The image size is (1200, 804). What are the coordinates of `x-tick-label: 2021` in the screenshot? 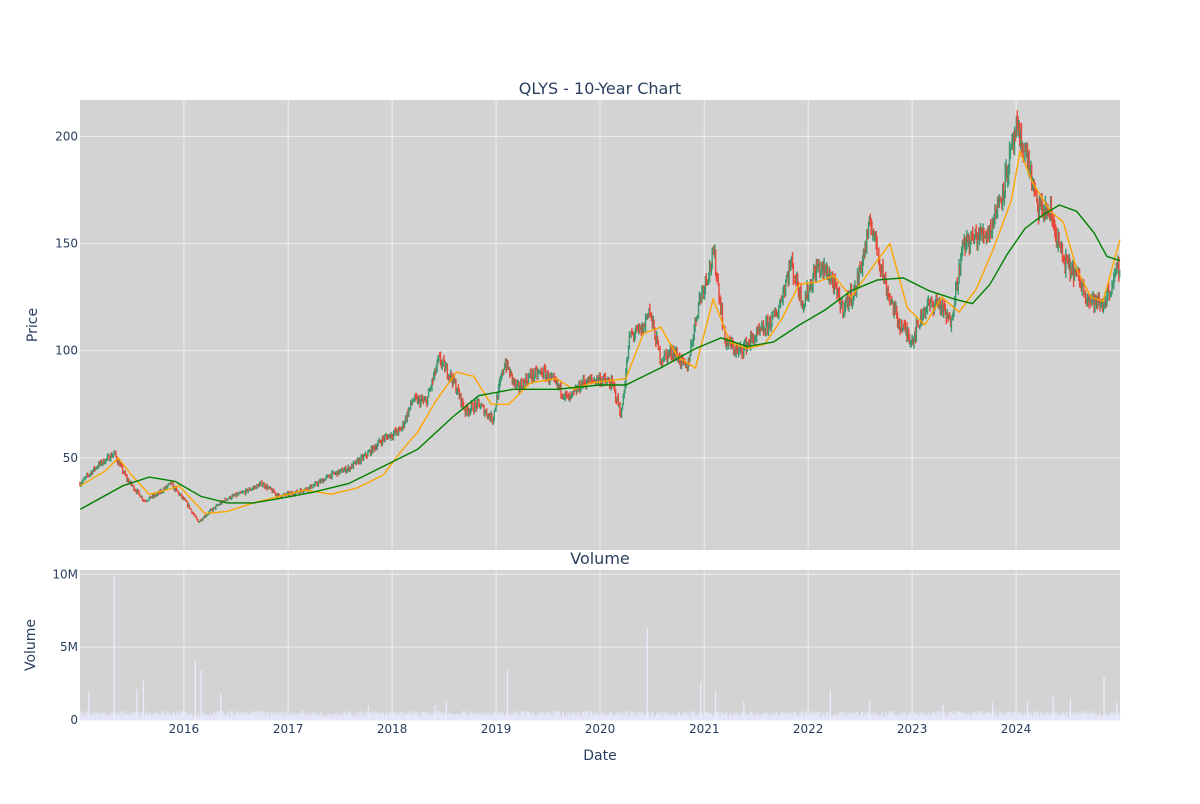 It's located at (704, 729).